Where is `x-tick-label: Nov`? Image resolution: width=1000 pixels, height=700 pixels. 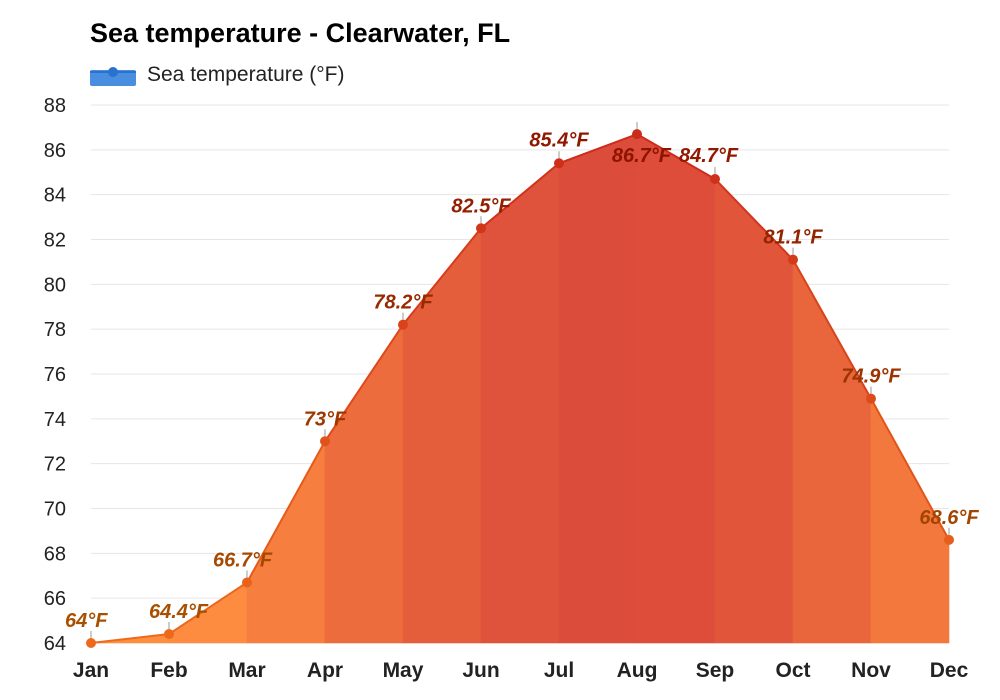 x-tick-label: Nov is located at coordinates (871, 670).